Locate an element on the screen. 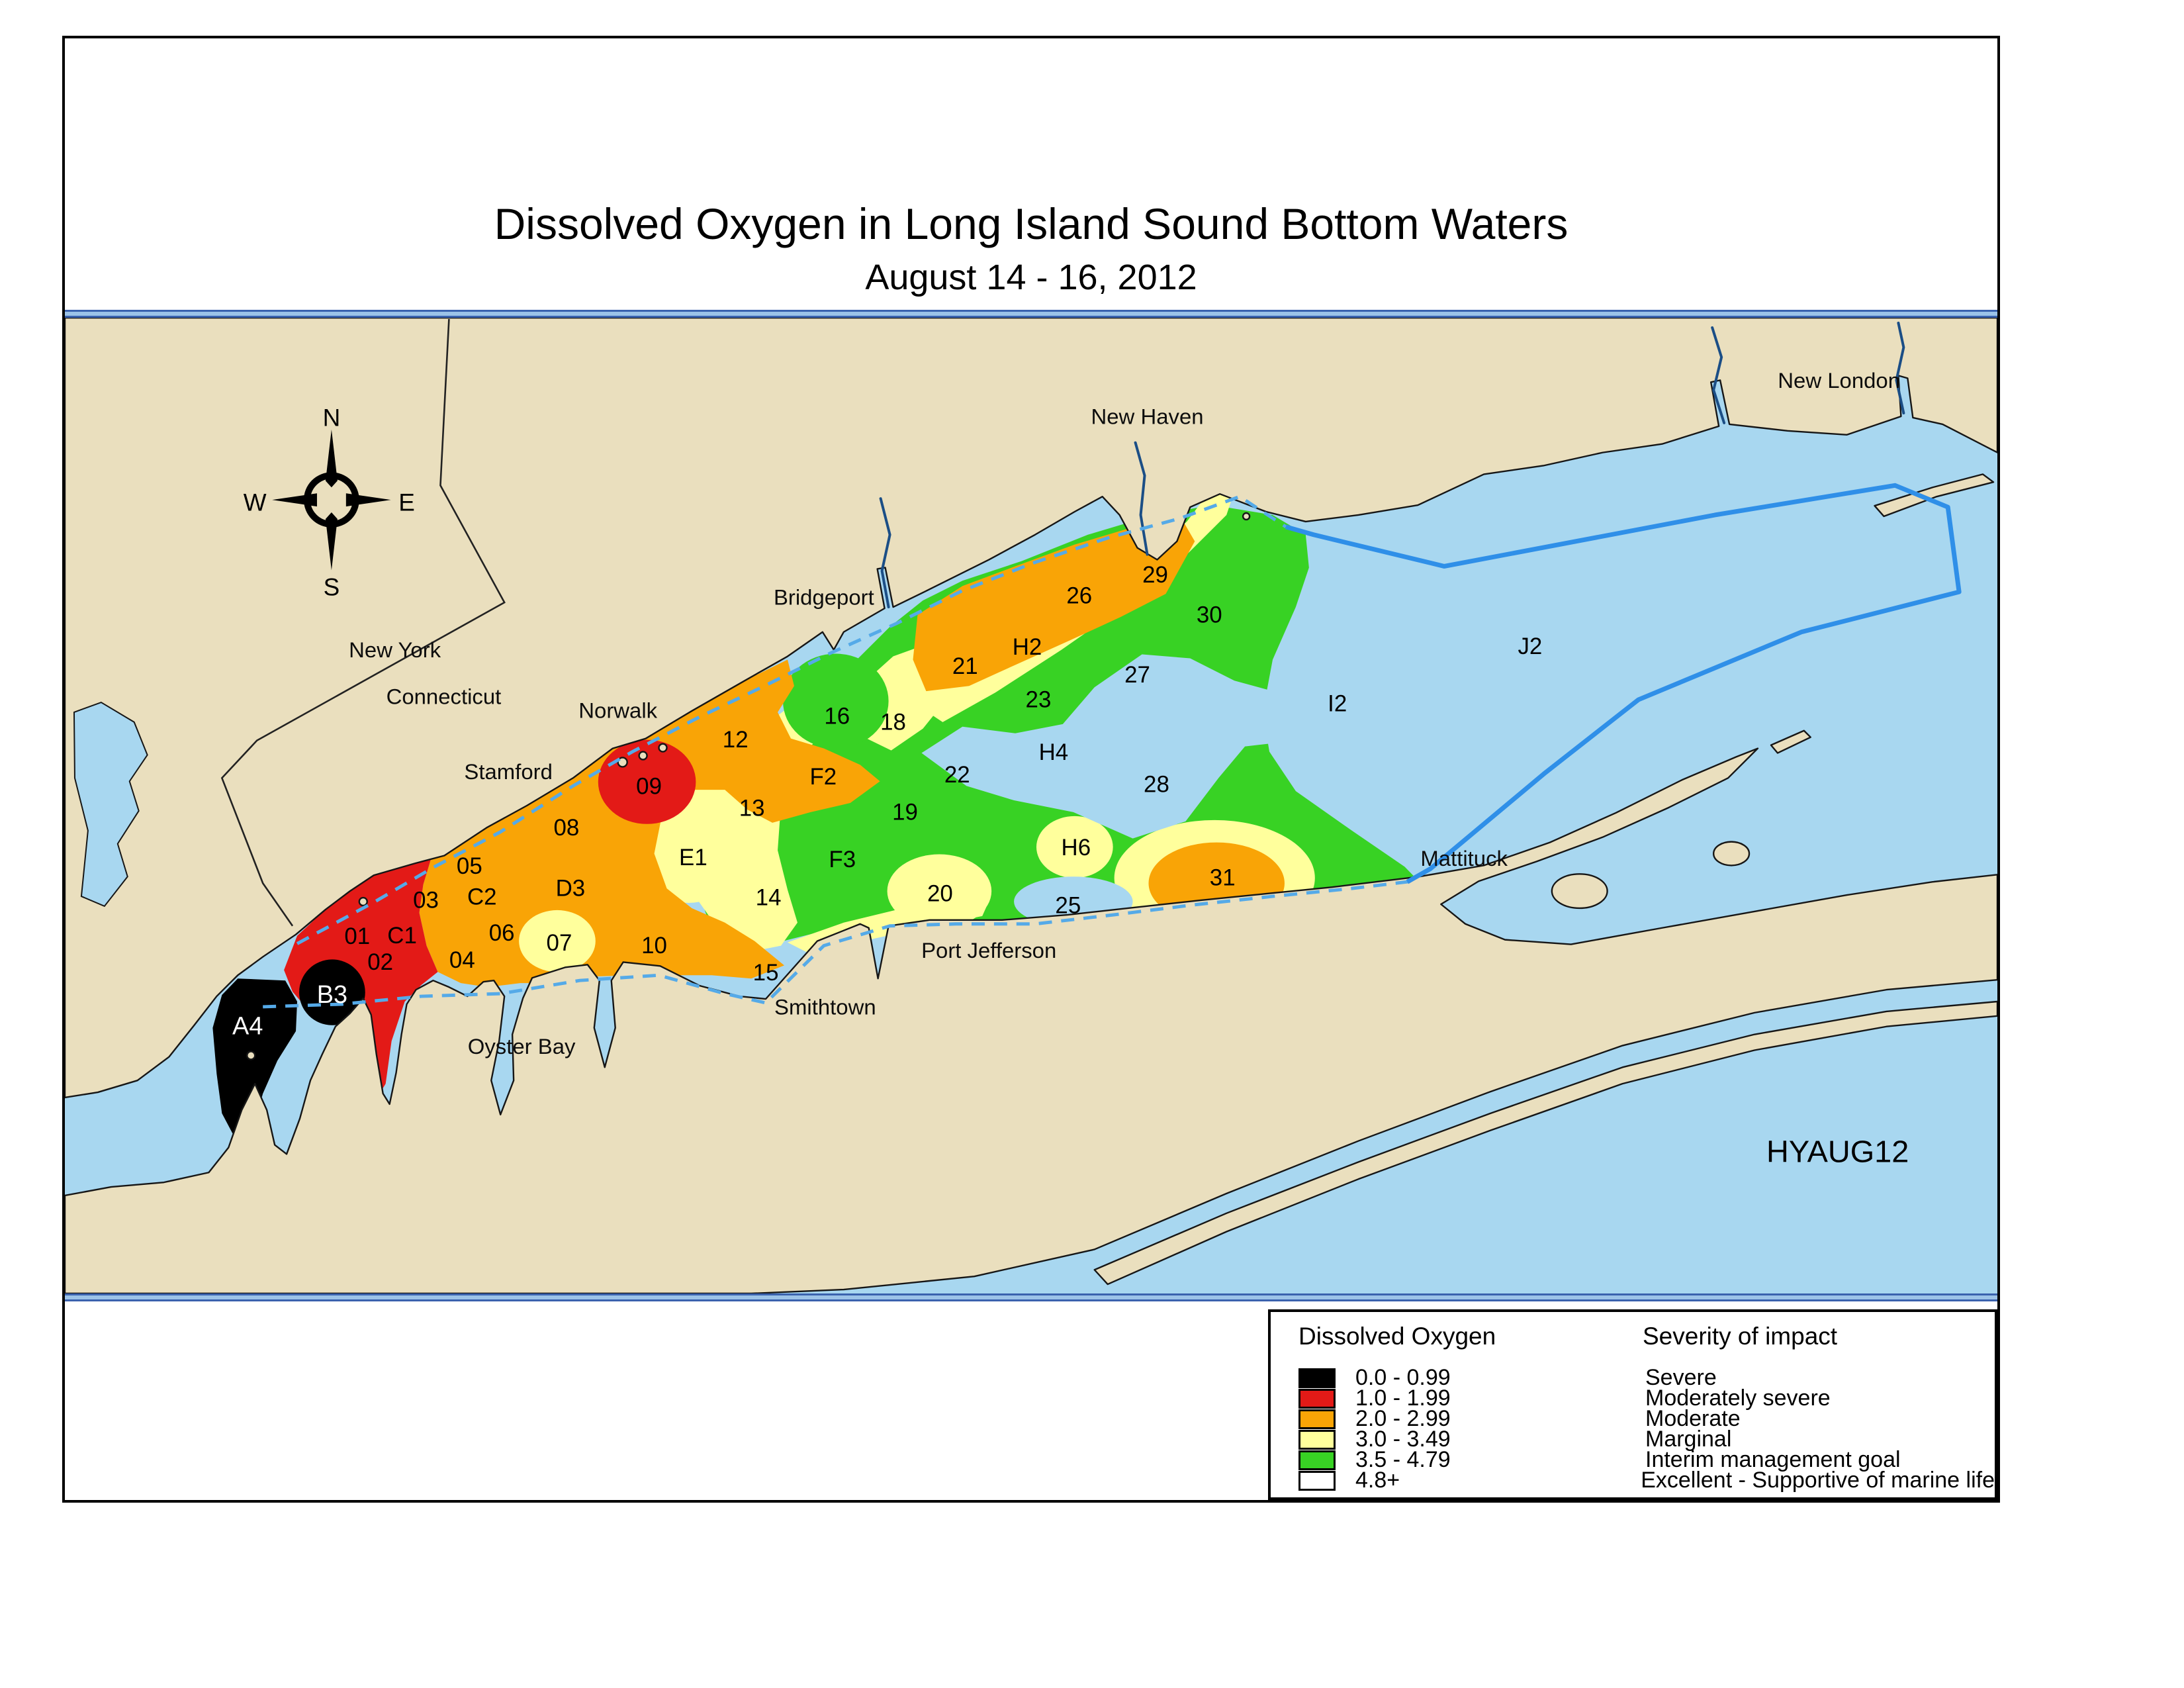  map-top-border-line is located at coordinates (1031, 314).